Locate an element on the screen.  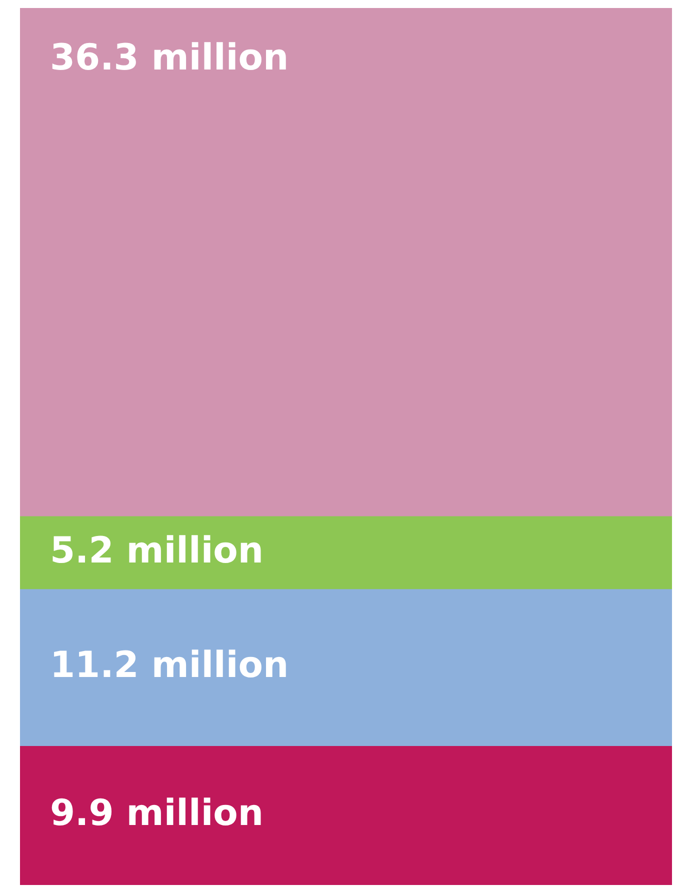
data-label: 5.2 million is located at coordinates (157, 551).